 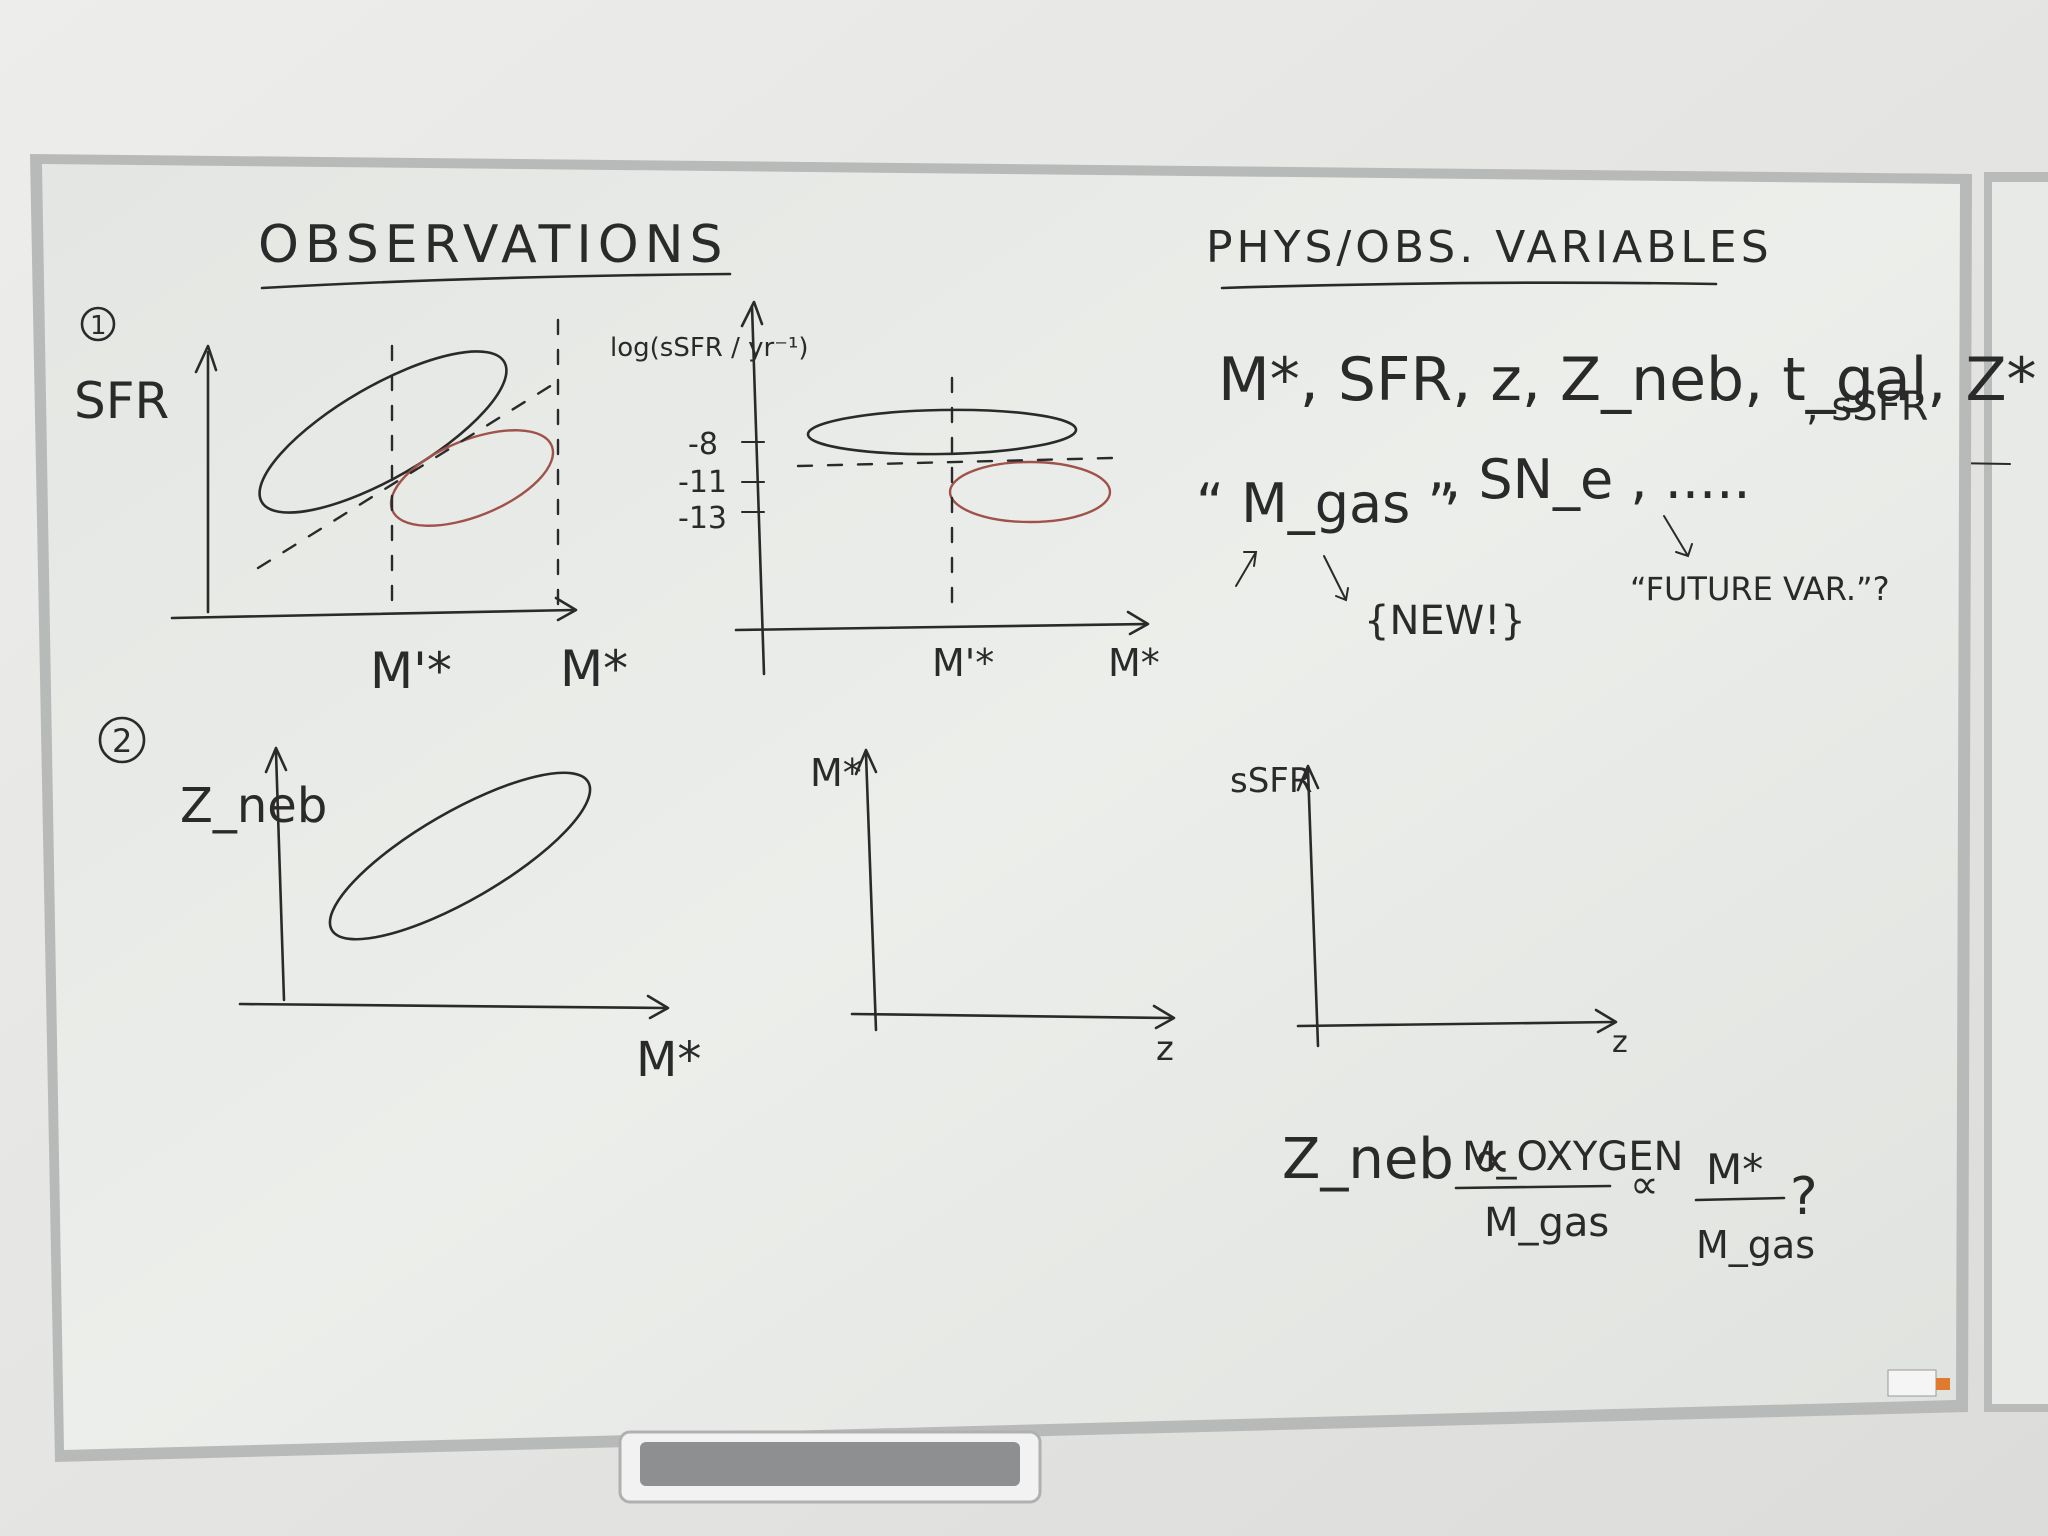 What do you see at coordinates (1271, 781) in the screenshot?
I see `panel2-plot-c-ylabel: sSFR` at bounding box center [1271, 781].